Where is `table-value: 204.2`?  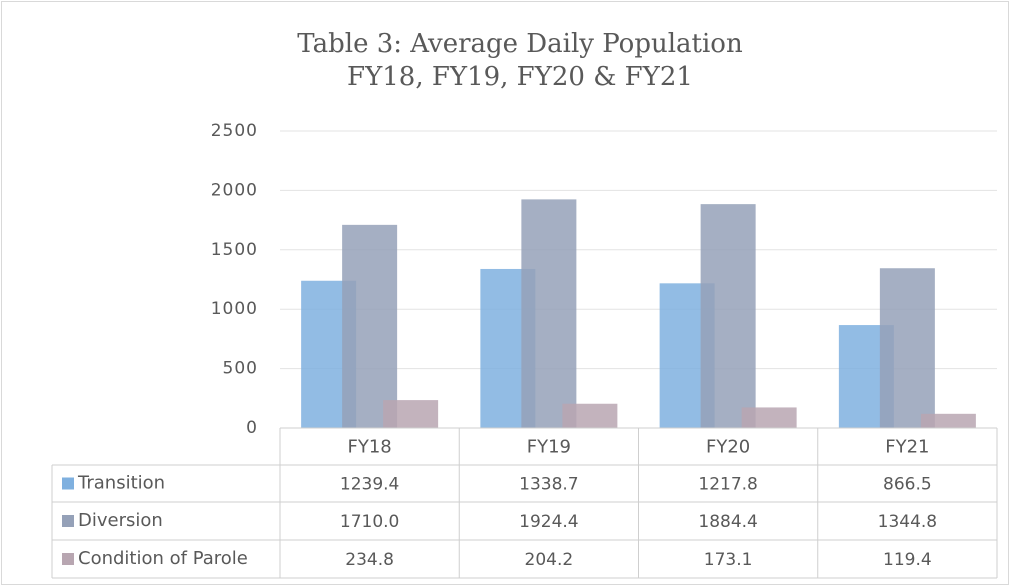 table-value: 204.2 is located at coordinates (549, 560).